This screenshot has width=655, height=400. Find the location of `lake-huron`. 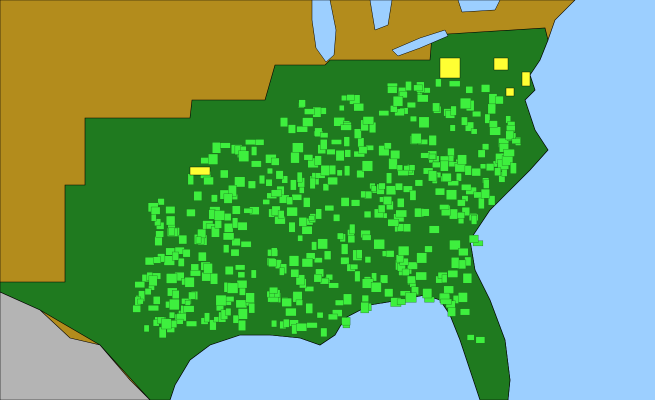

lake-huron is located at coordinates (381, 15).